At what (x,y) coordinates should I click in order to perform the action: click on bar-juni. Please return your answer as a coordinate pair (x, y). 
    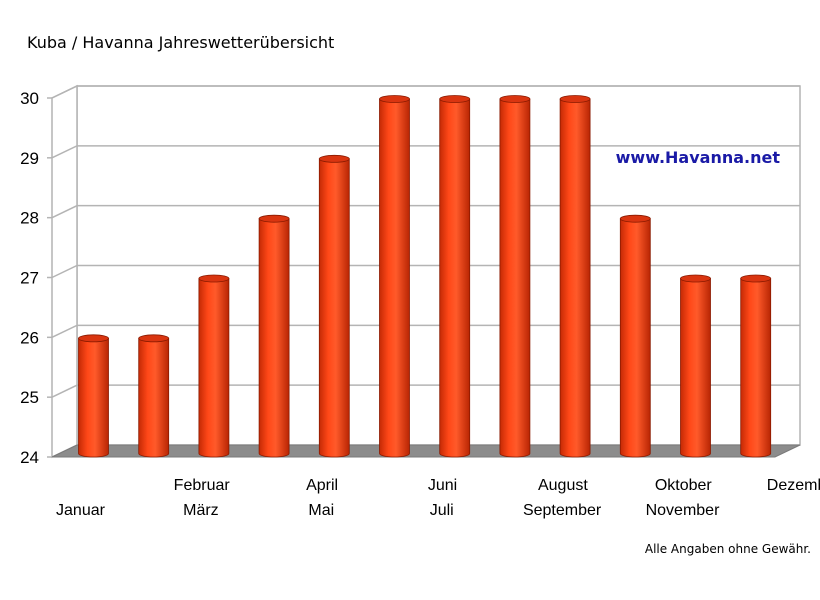
    Looking at the image, I should click on (394, 276).